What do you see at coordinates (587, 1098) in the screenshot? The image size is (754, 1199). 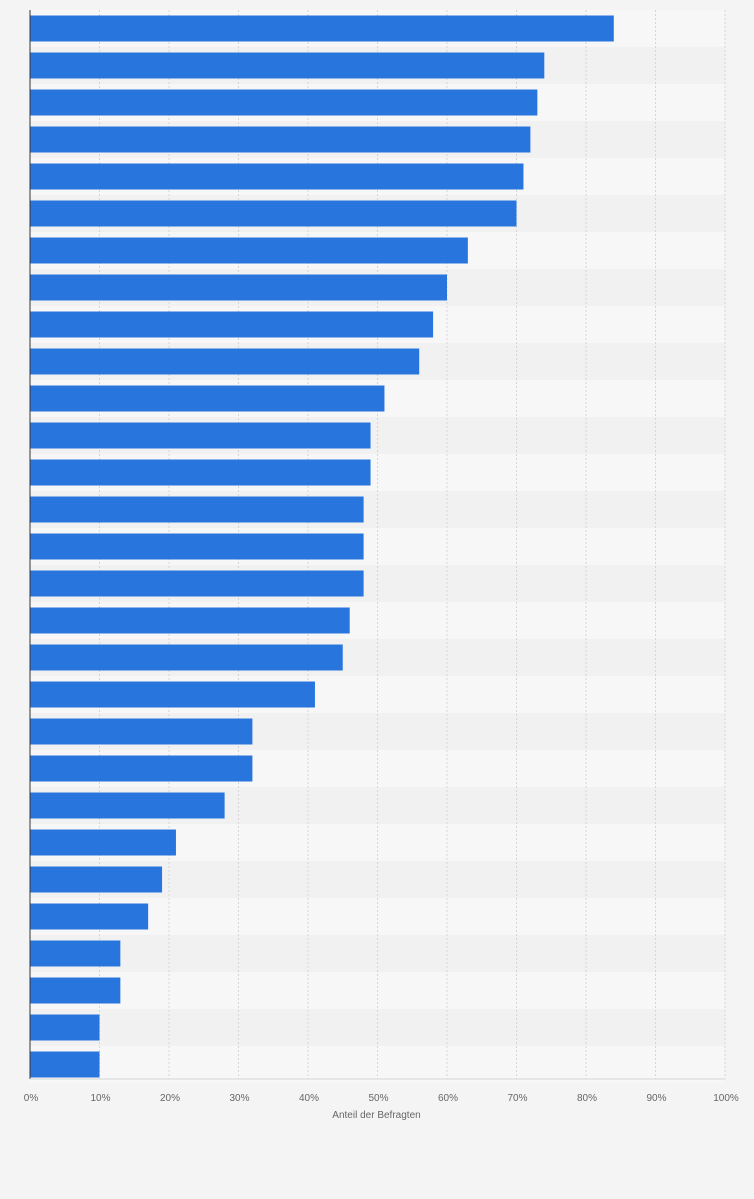 I see `x-tick-label: 80%` at bounding box center [587, 1098].